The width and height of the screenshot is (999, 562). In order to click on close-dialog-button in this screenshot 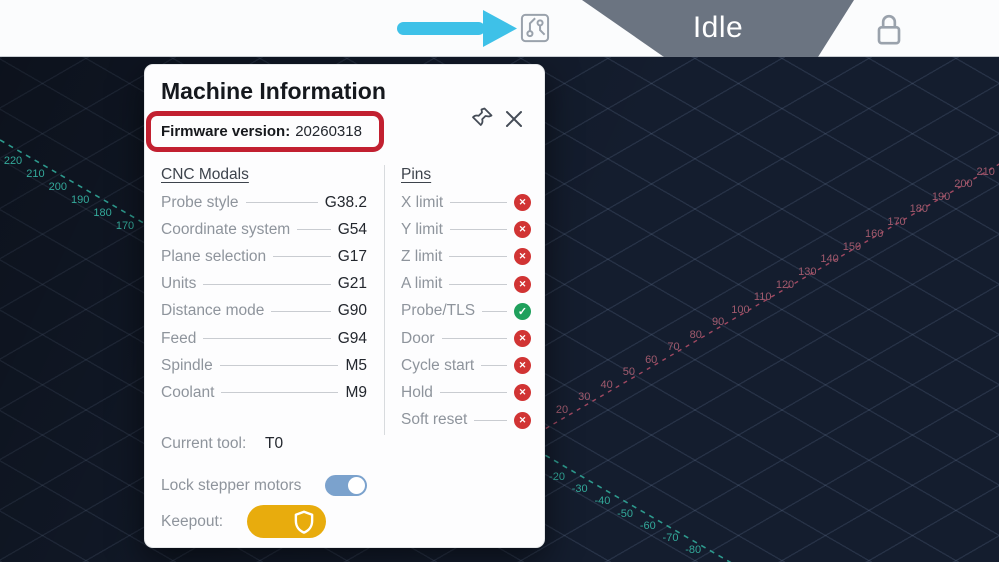, I will do `click(514, 119)`.